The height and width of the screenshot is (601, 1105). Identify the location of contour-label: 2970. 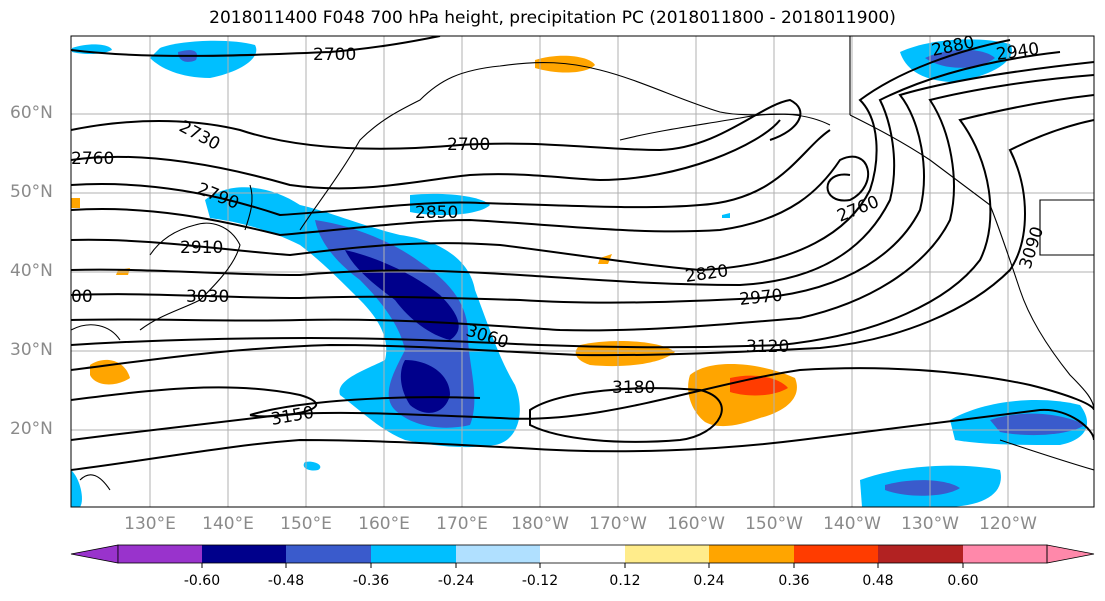
(760, 298).